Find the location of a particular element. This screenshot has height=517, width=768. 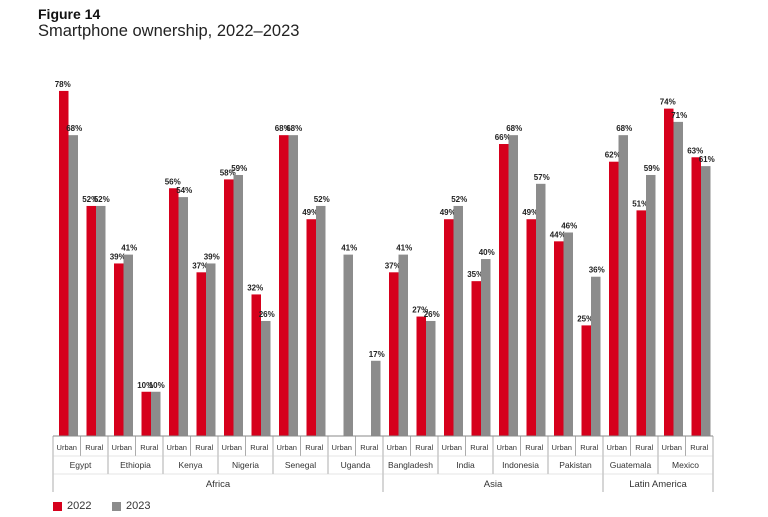

country-label: Senegal is located at coordinates (300, 465).